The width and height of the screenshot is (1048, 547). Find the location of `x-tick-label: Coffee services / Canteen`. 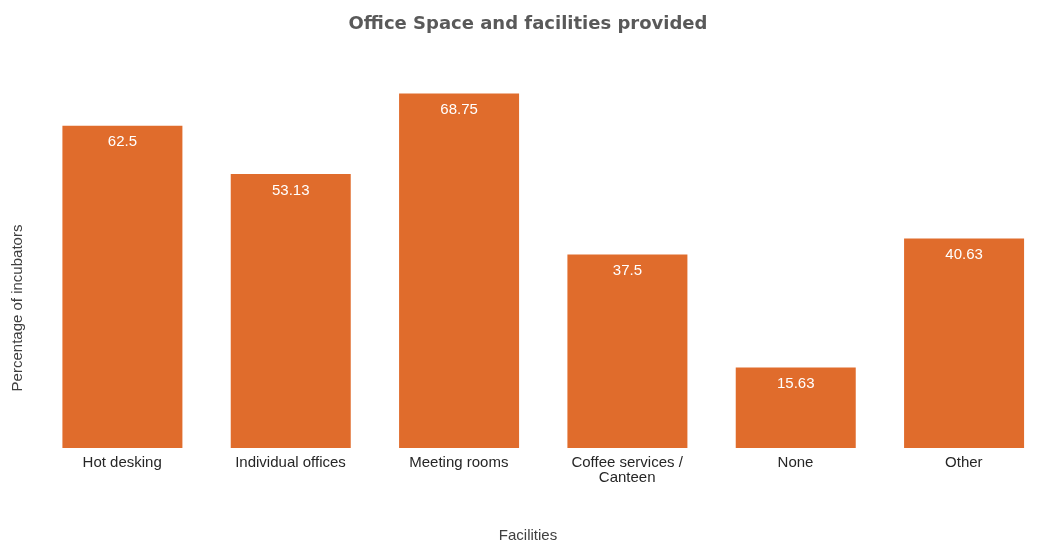

x-tick-label: Coffee services / Canteen is located at coordinates (627, 468).